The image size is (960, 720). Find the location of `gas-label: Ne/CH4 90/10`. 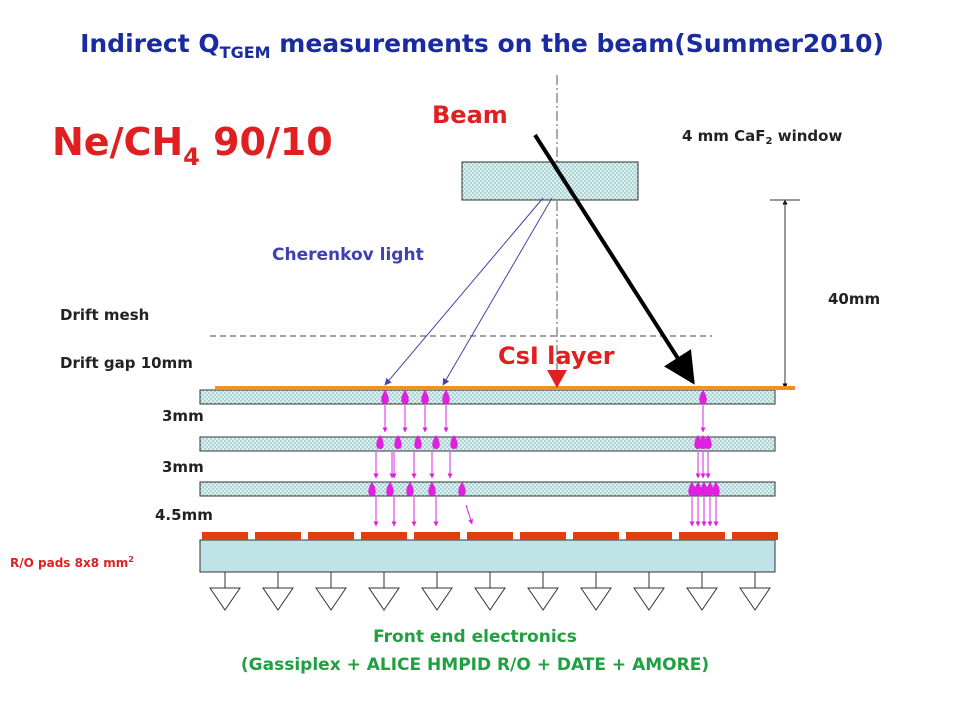

gas-label: Ne/CH4 90/10 is located at coordinates (192, 145).